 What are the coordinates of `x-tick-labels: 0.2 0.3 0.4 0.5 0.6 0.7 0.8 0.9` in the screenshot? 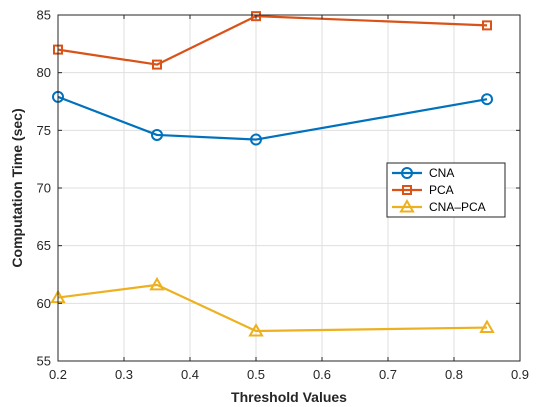 It's located at (289, 374).